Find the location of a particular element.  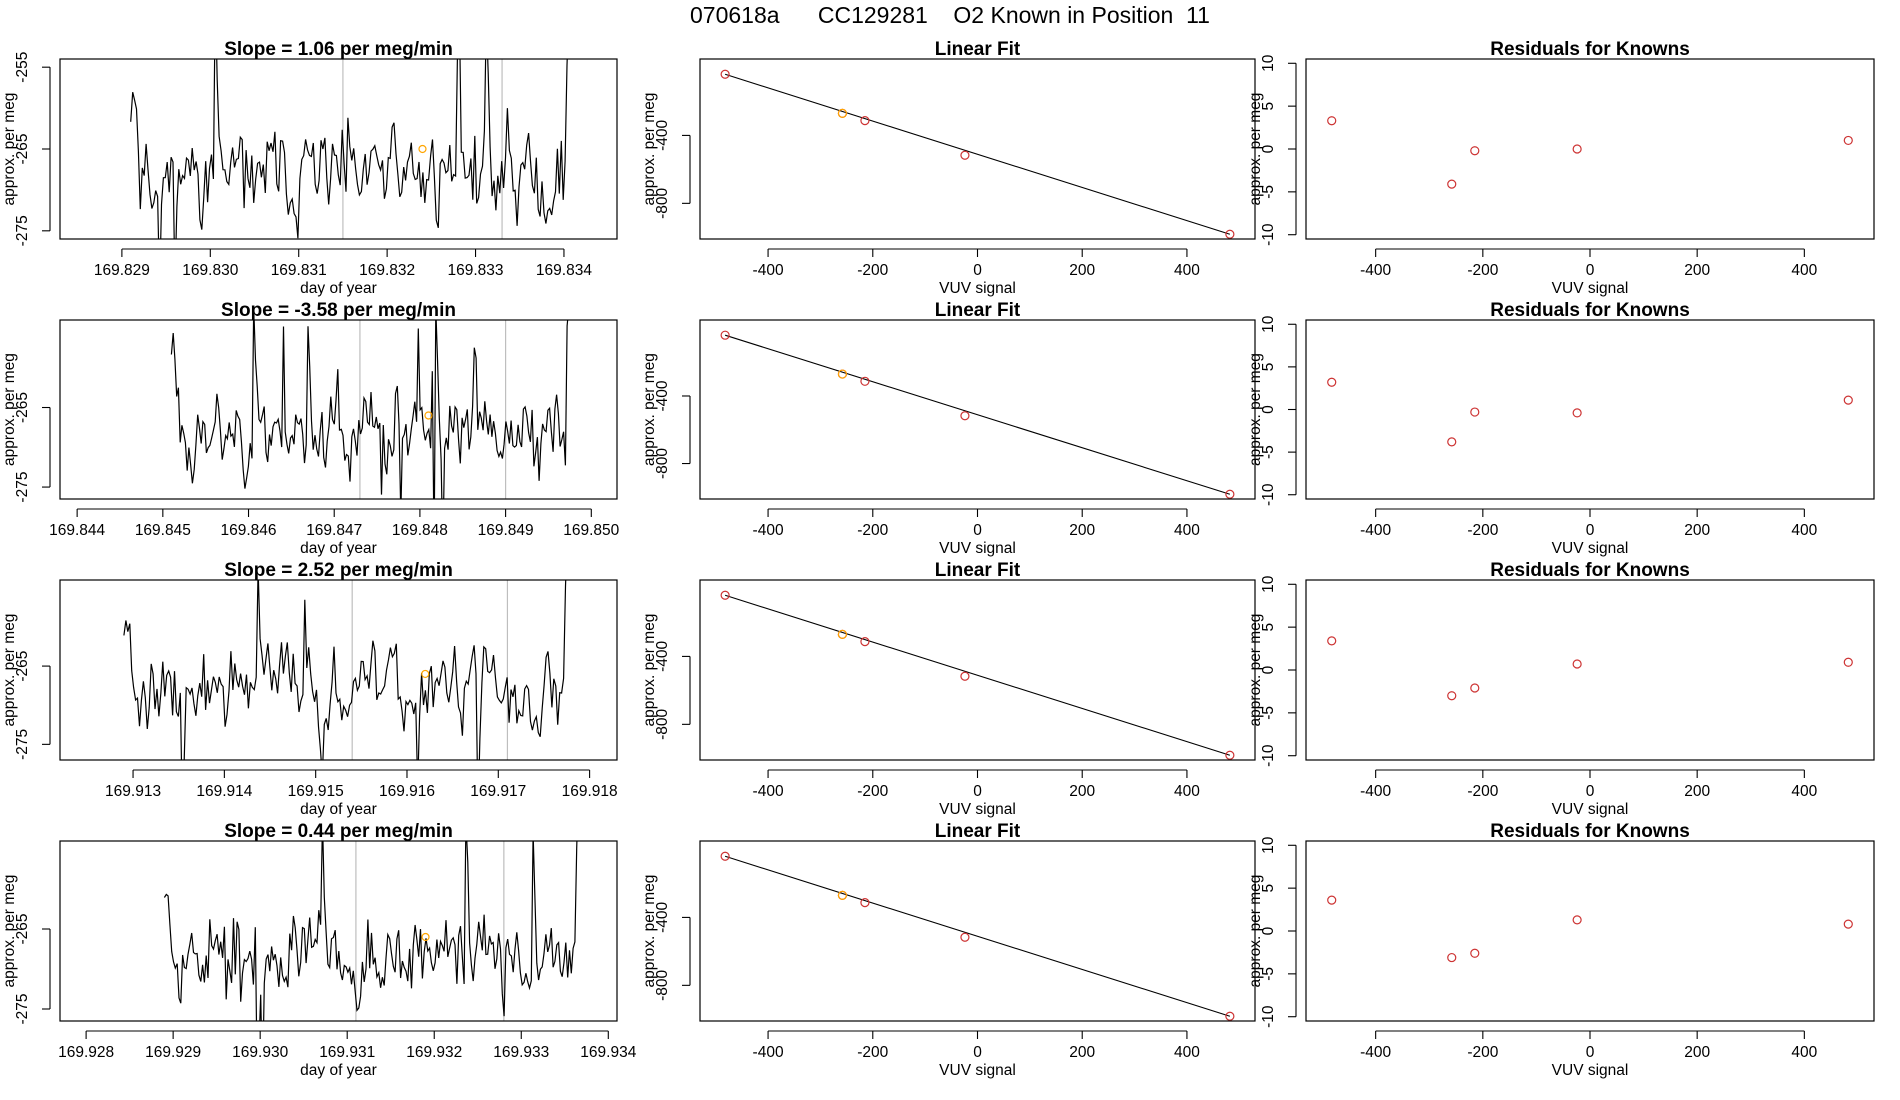

x-axis-label: day of year is located at coordinates (338, 288).